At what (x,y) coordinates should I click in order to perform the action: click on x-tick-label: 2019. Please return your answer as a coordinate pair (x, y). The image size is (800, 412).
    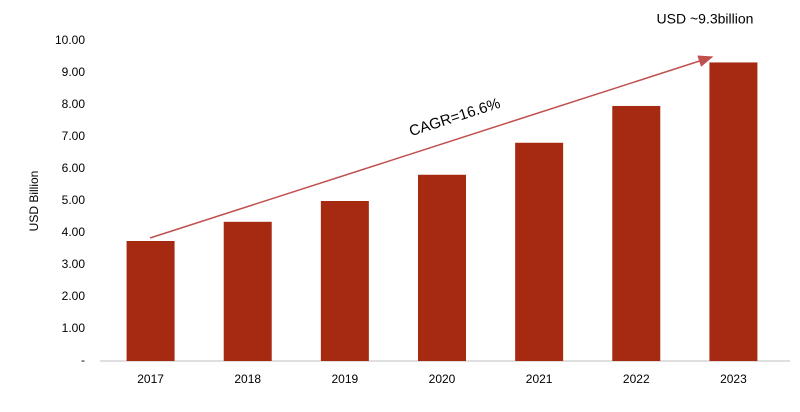
    Looking at the image, I should click on (345, 379).